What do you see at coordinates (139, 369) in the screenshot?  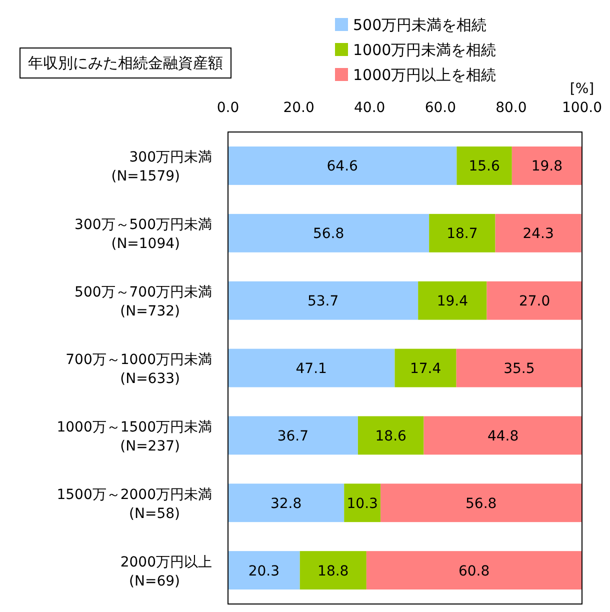 I see `y-tick-label: 700万～1000万円未満 (N=633)` at bounding box center [139, 369].